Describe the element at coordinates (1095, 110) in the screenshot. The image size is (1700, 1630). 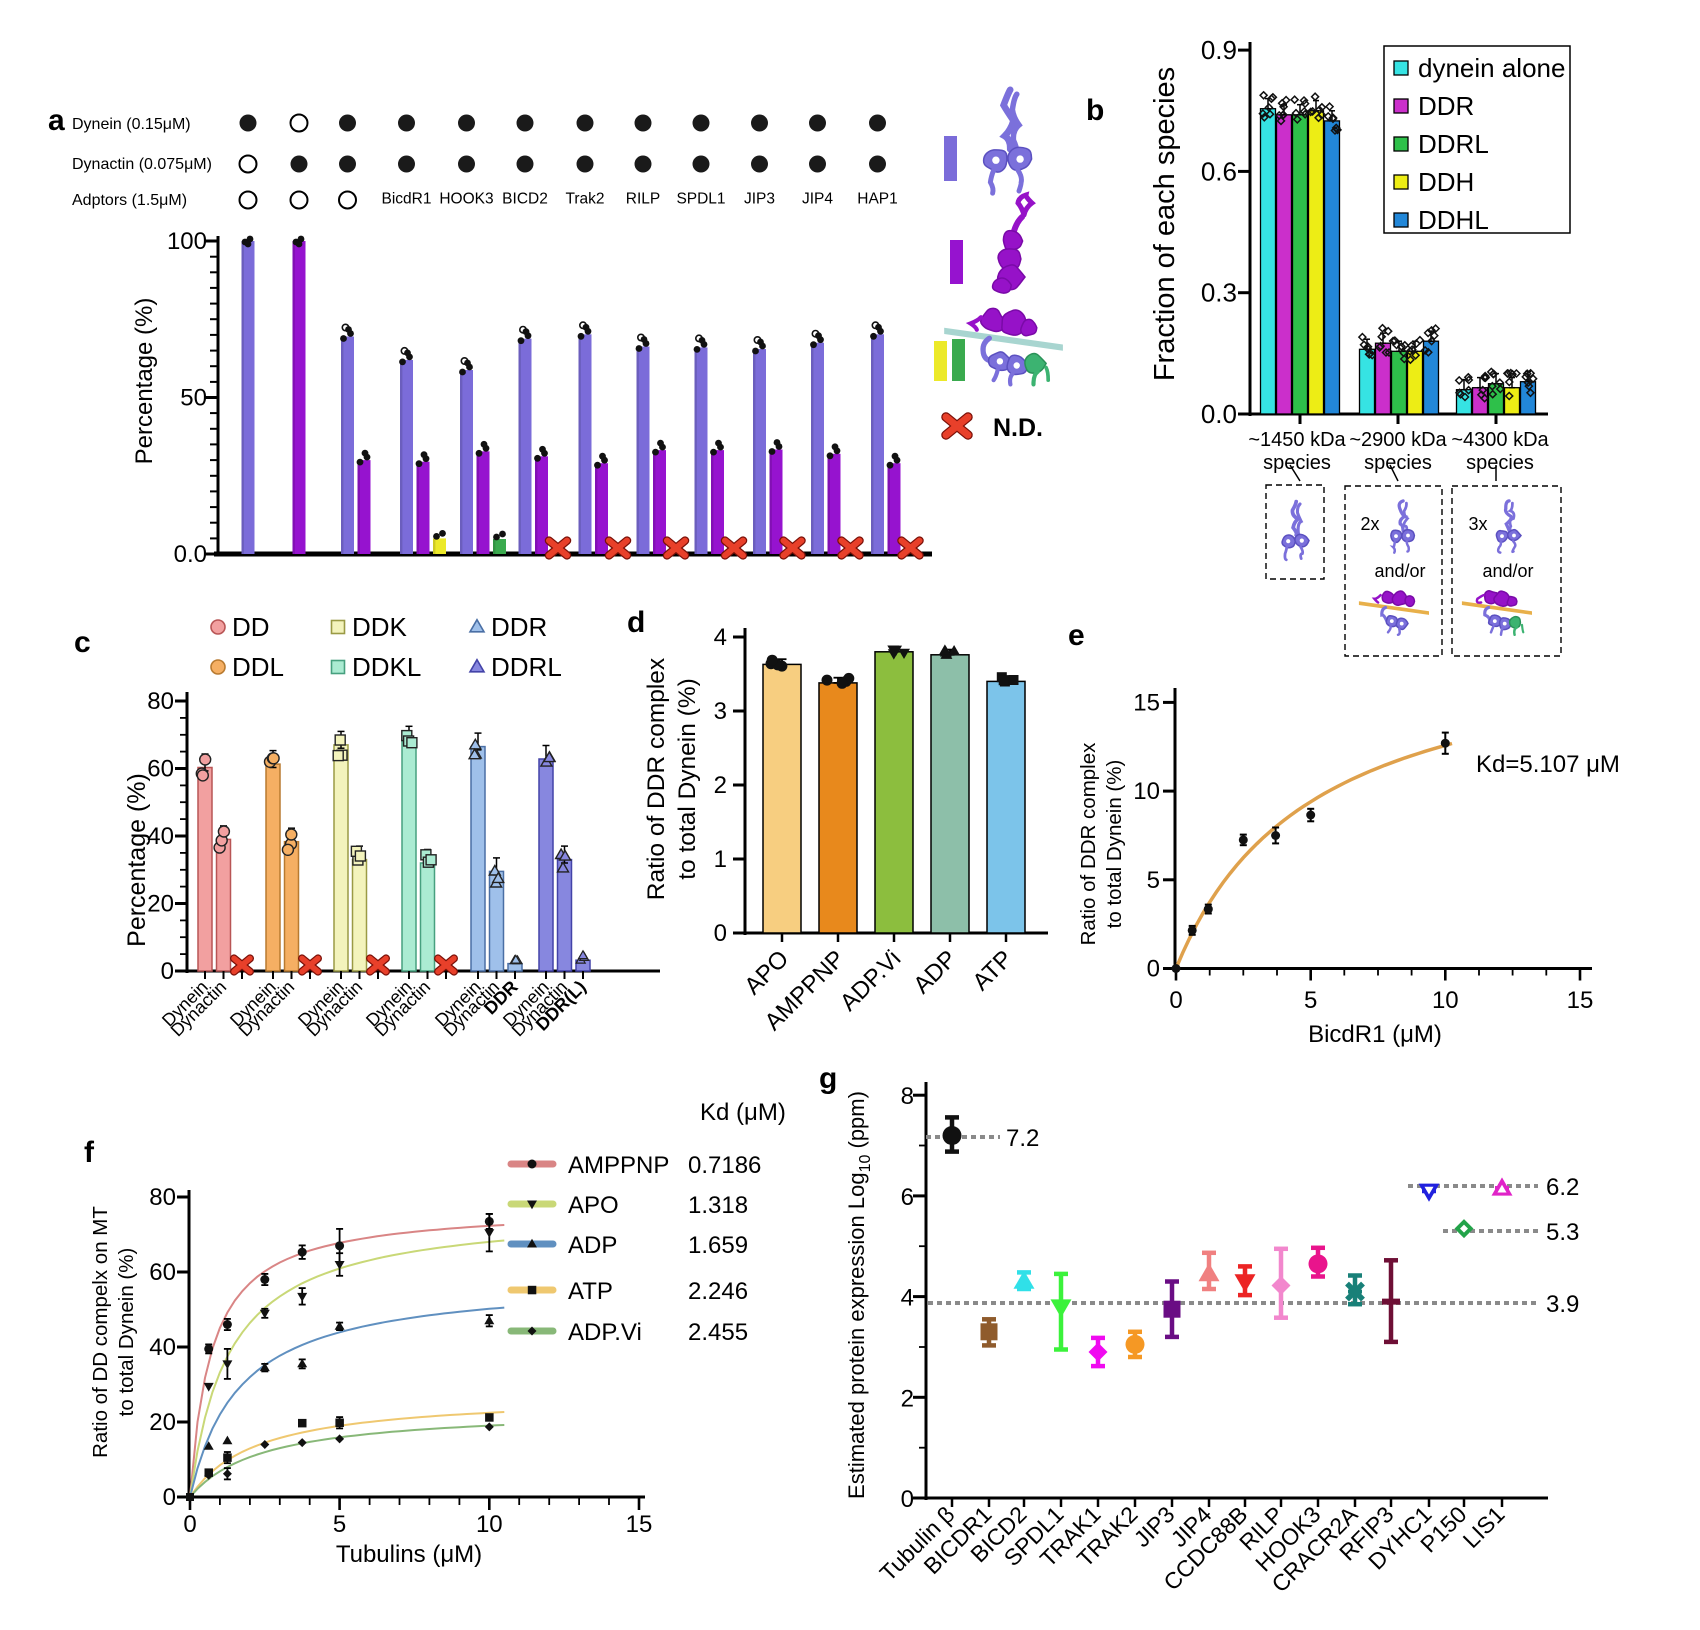
I see `svg-text: b` at that location.